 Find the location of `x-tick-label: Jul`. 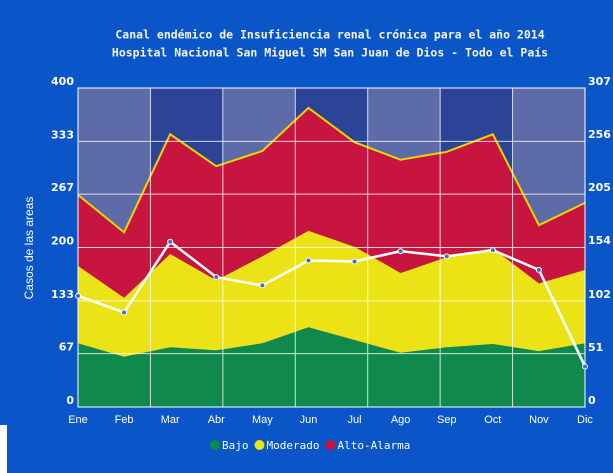

x-tick-label: Jul is located at coordinates (355, 420).